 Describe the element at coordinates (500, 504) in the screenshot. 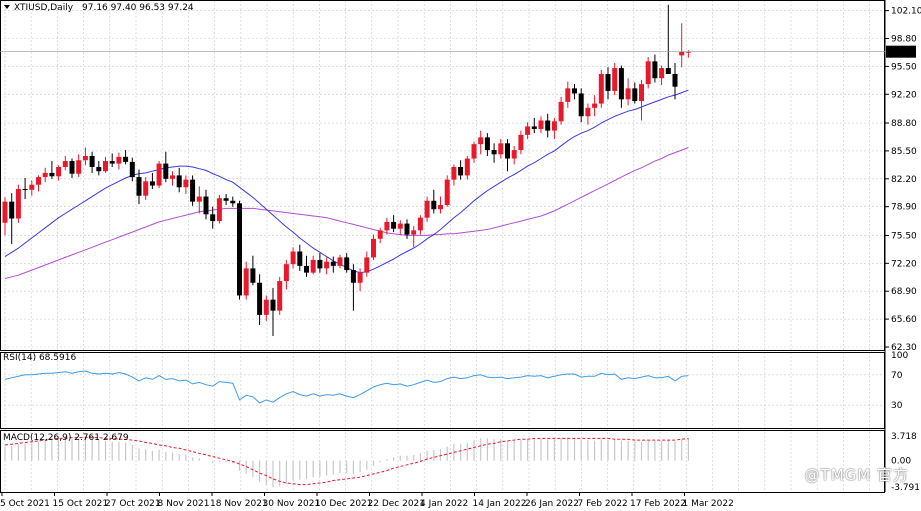

I see `x-tick-label: 14 Jan 2022` at that location.